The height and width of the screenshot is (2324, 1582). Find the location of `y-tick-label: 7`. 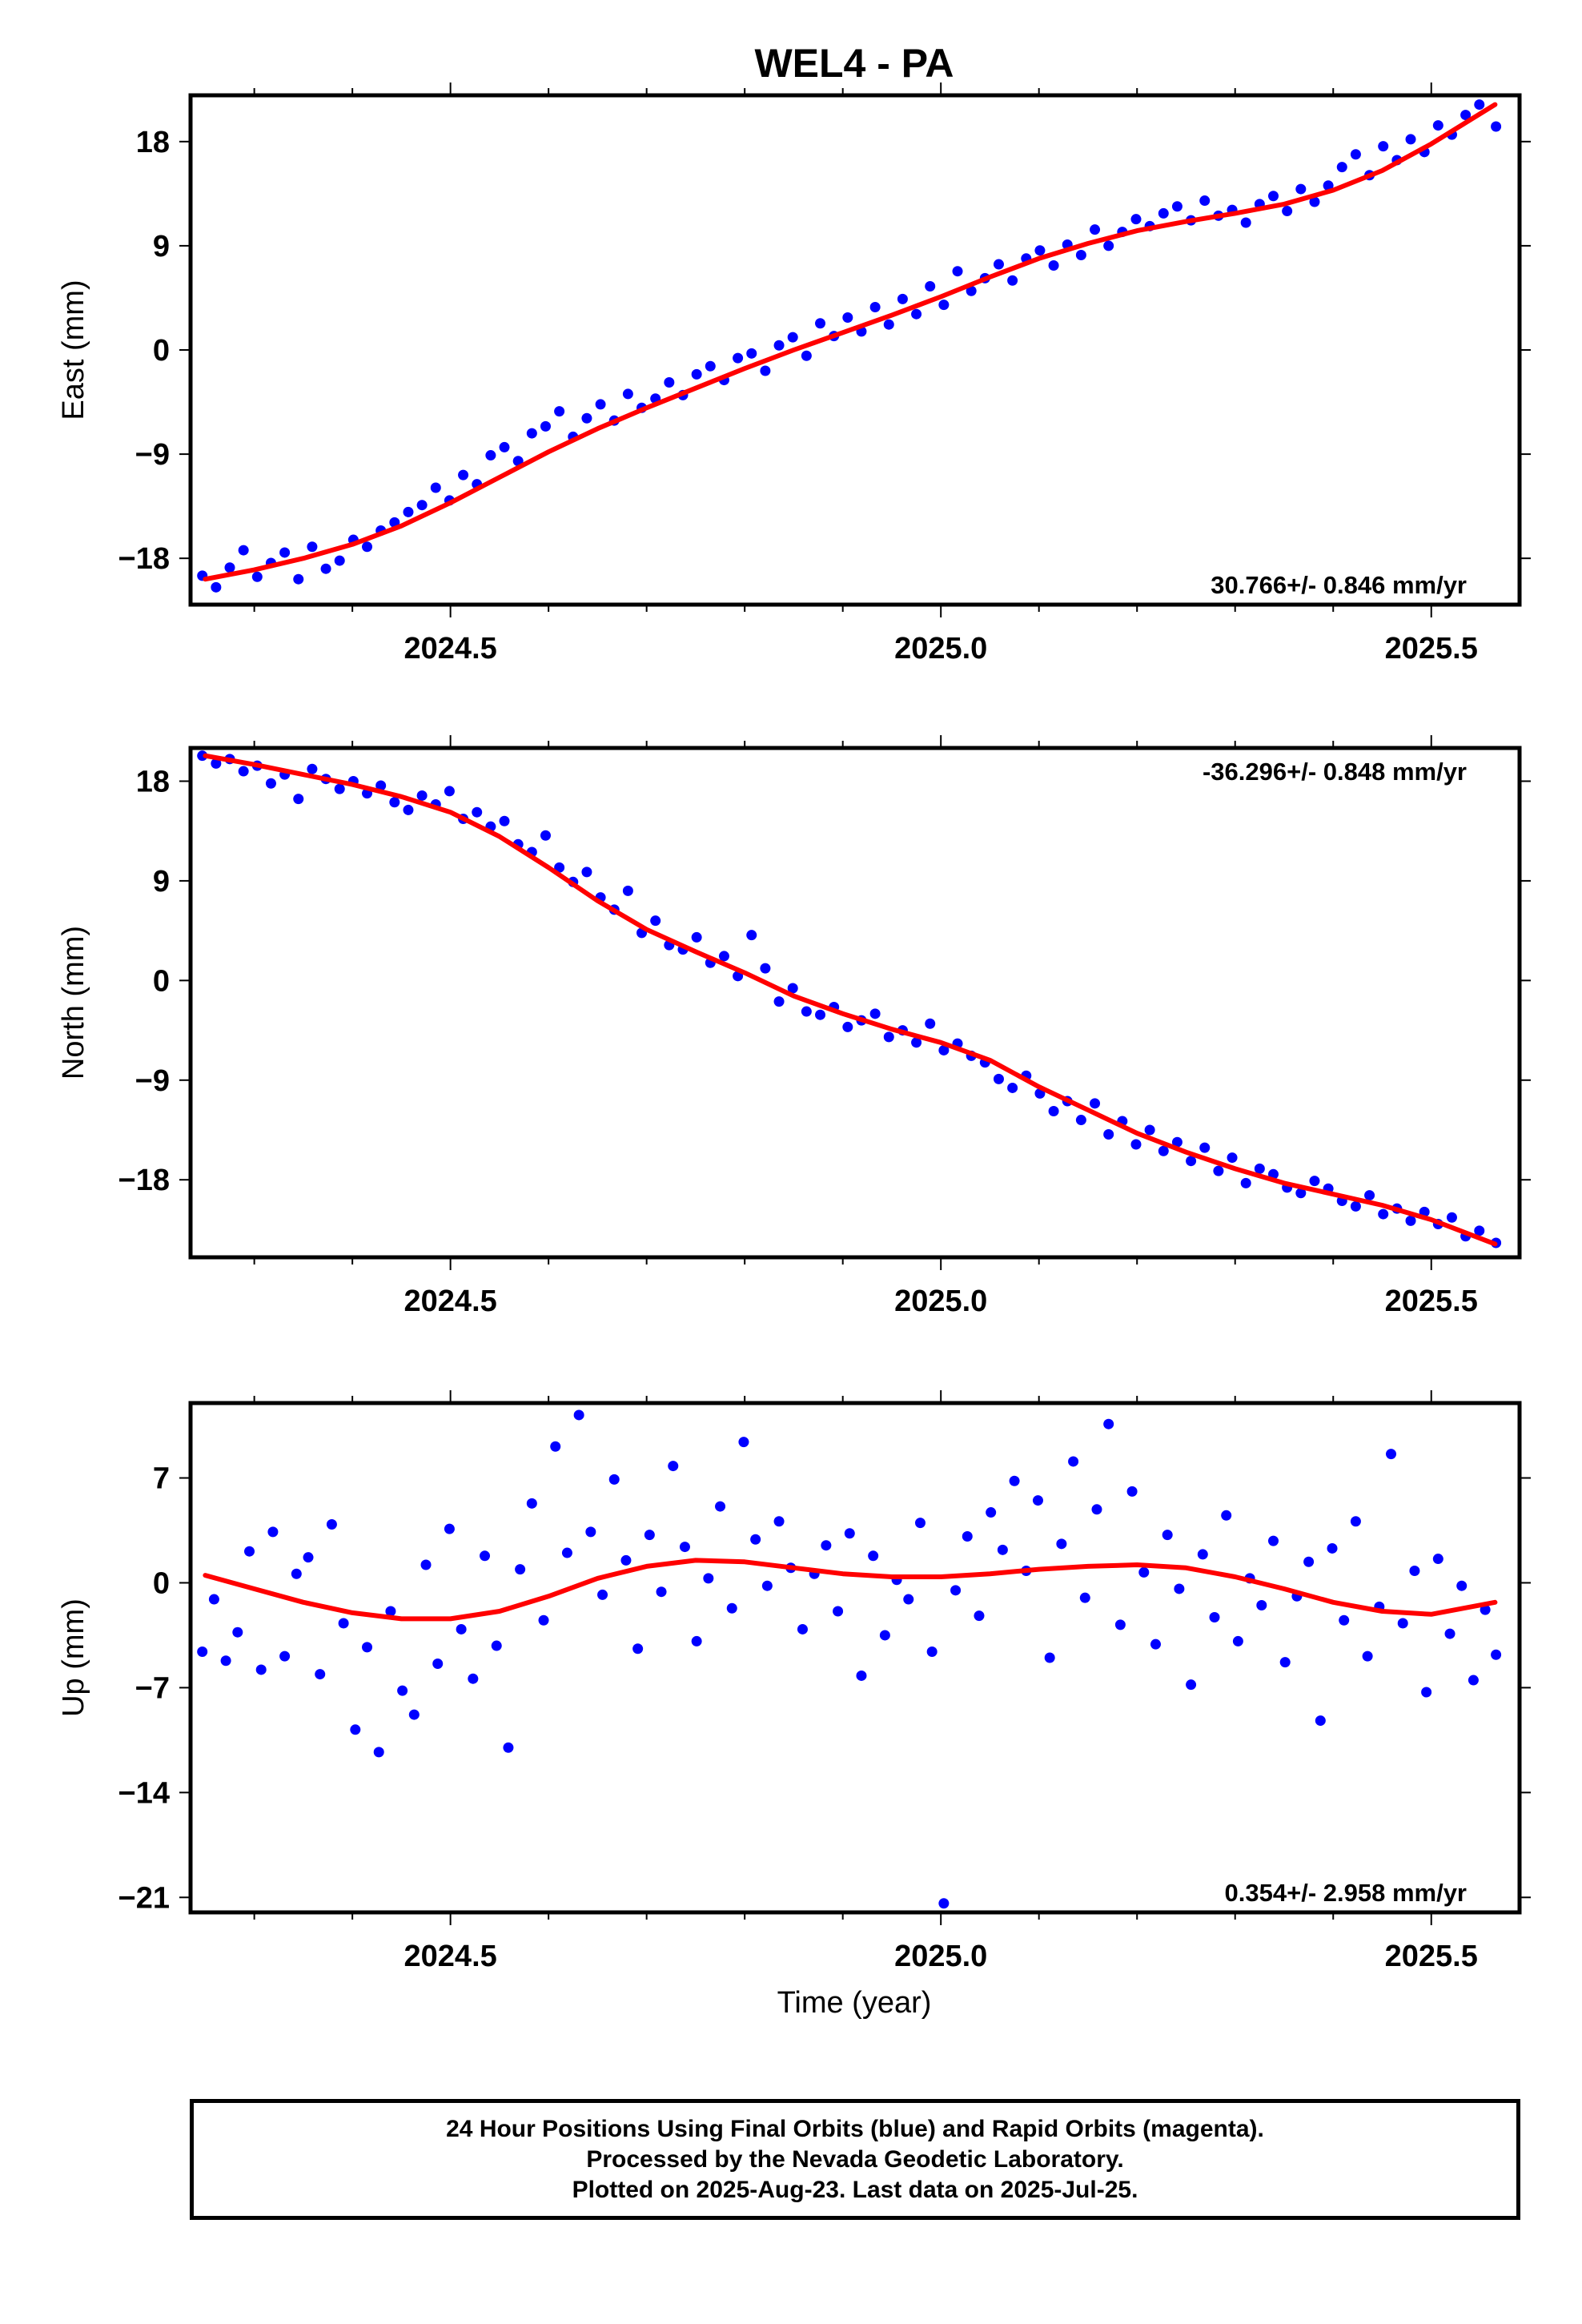

y-tick-label: 7 is located at coordinates (161, 1479).